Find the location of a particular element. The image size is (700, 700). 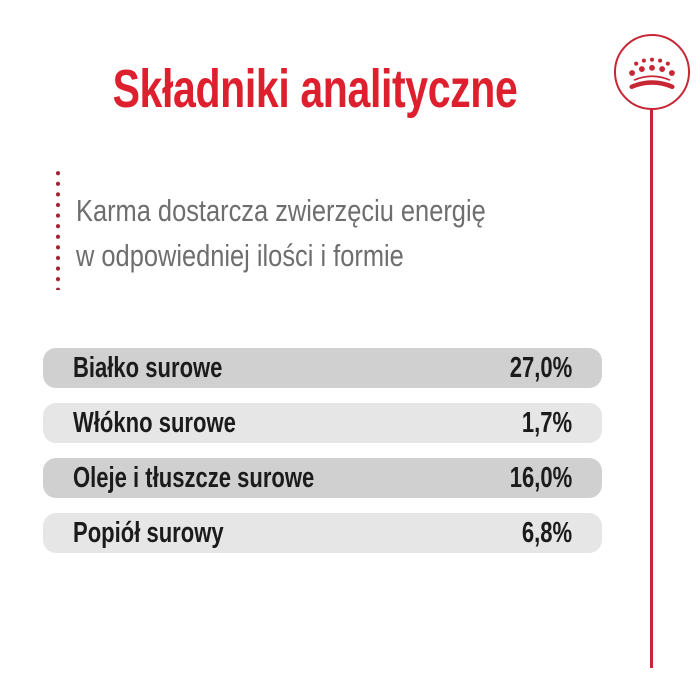

brand-circle is located at coordinates (652, 72).